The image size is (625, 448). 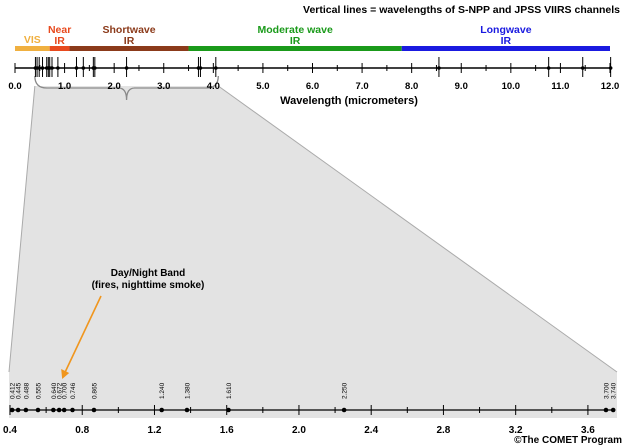 What do you see at coordinates (155, 430) in the screenshot?
I see `bottom-axis-tick-label: 1.2` at bounding box center [155, 430].